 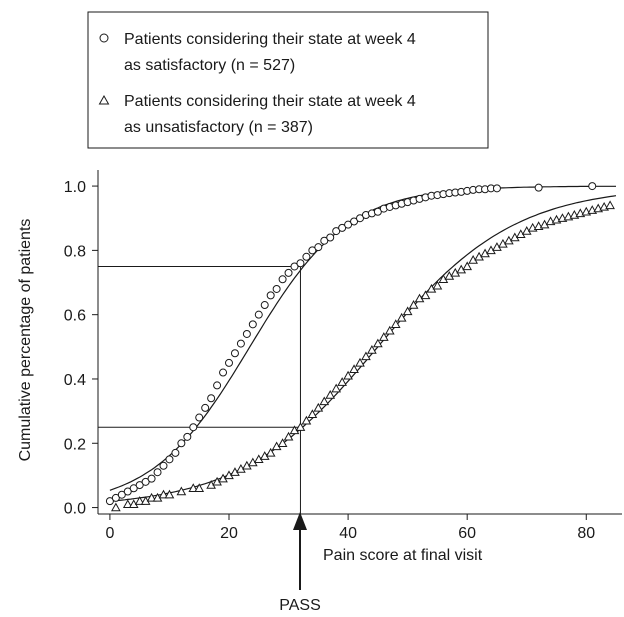 I want to click on x-tick-label: 0, so click(x=109, y=533).